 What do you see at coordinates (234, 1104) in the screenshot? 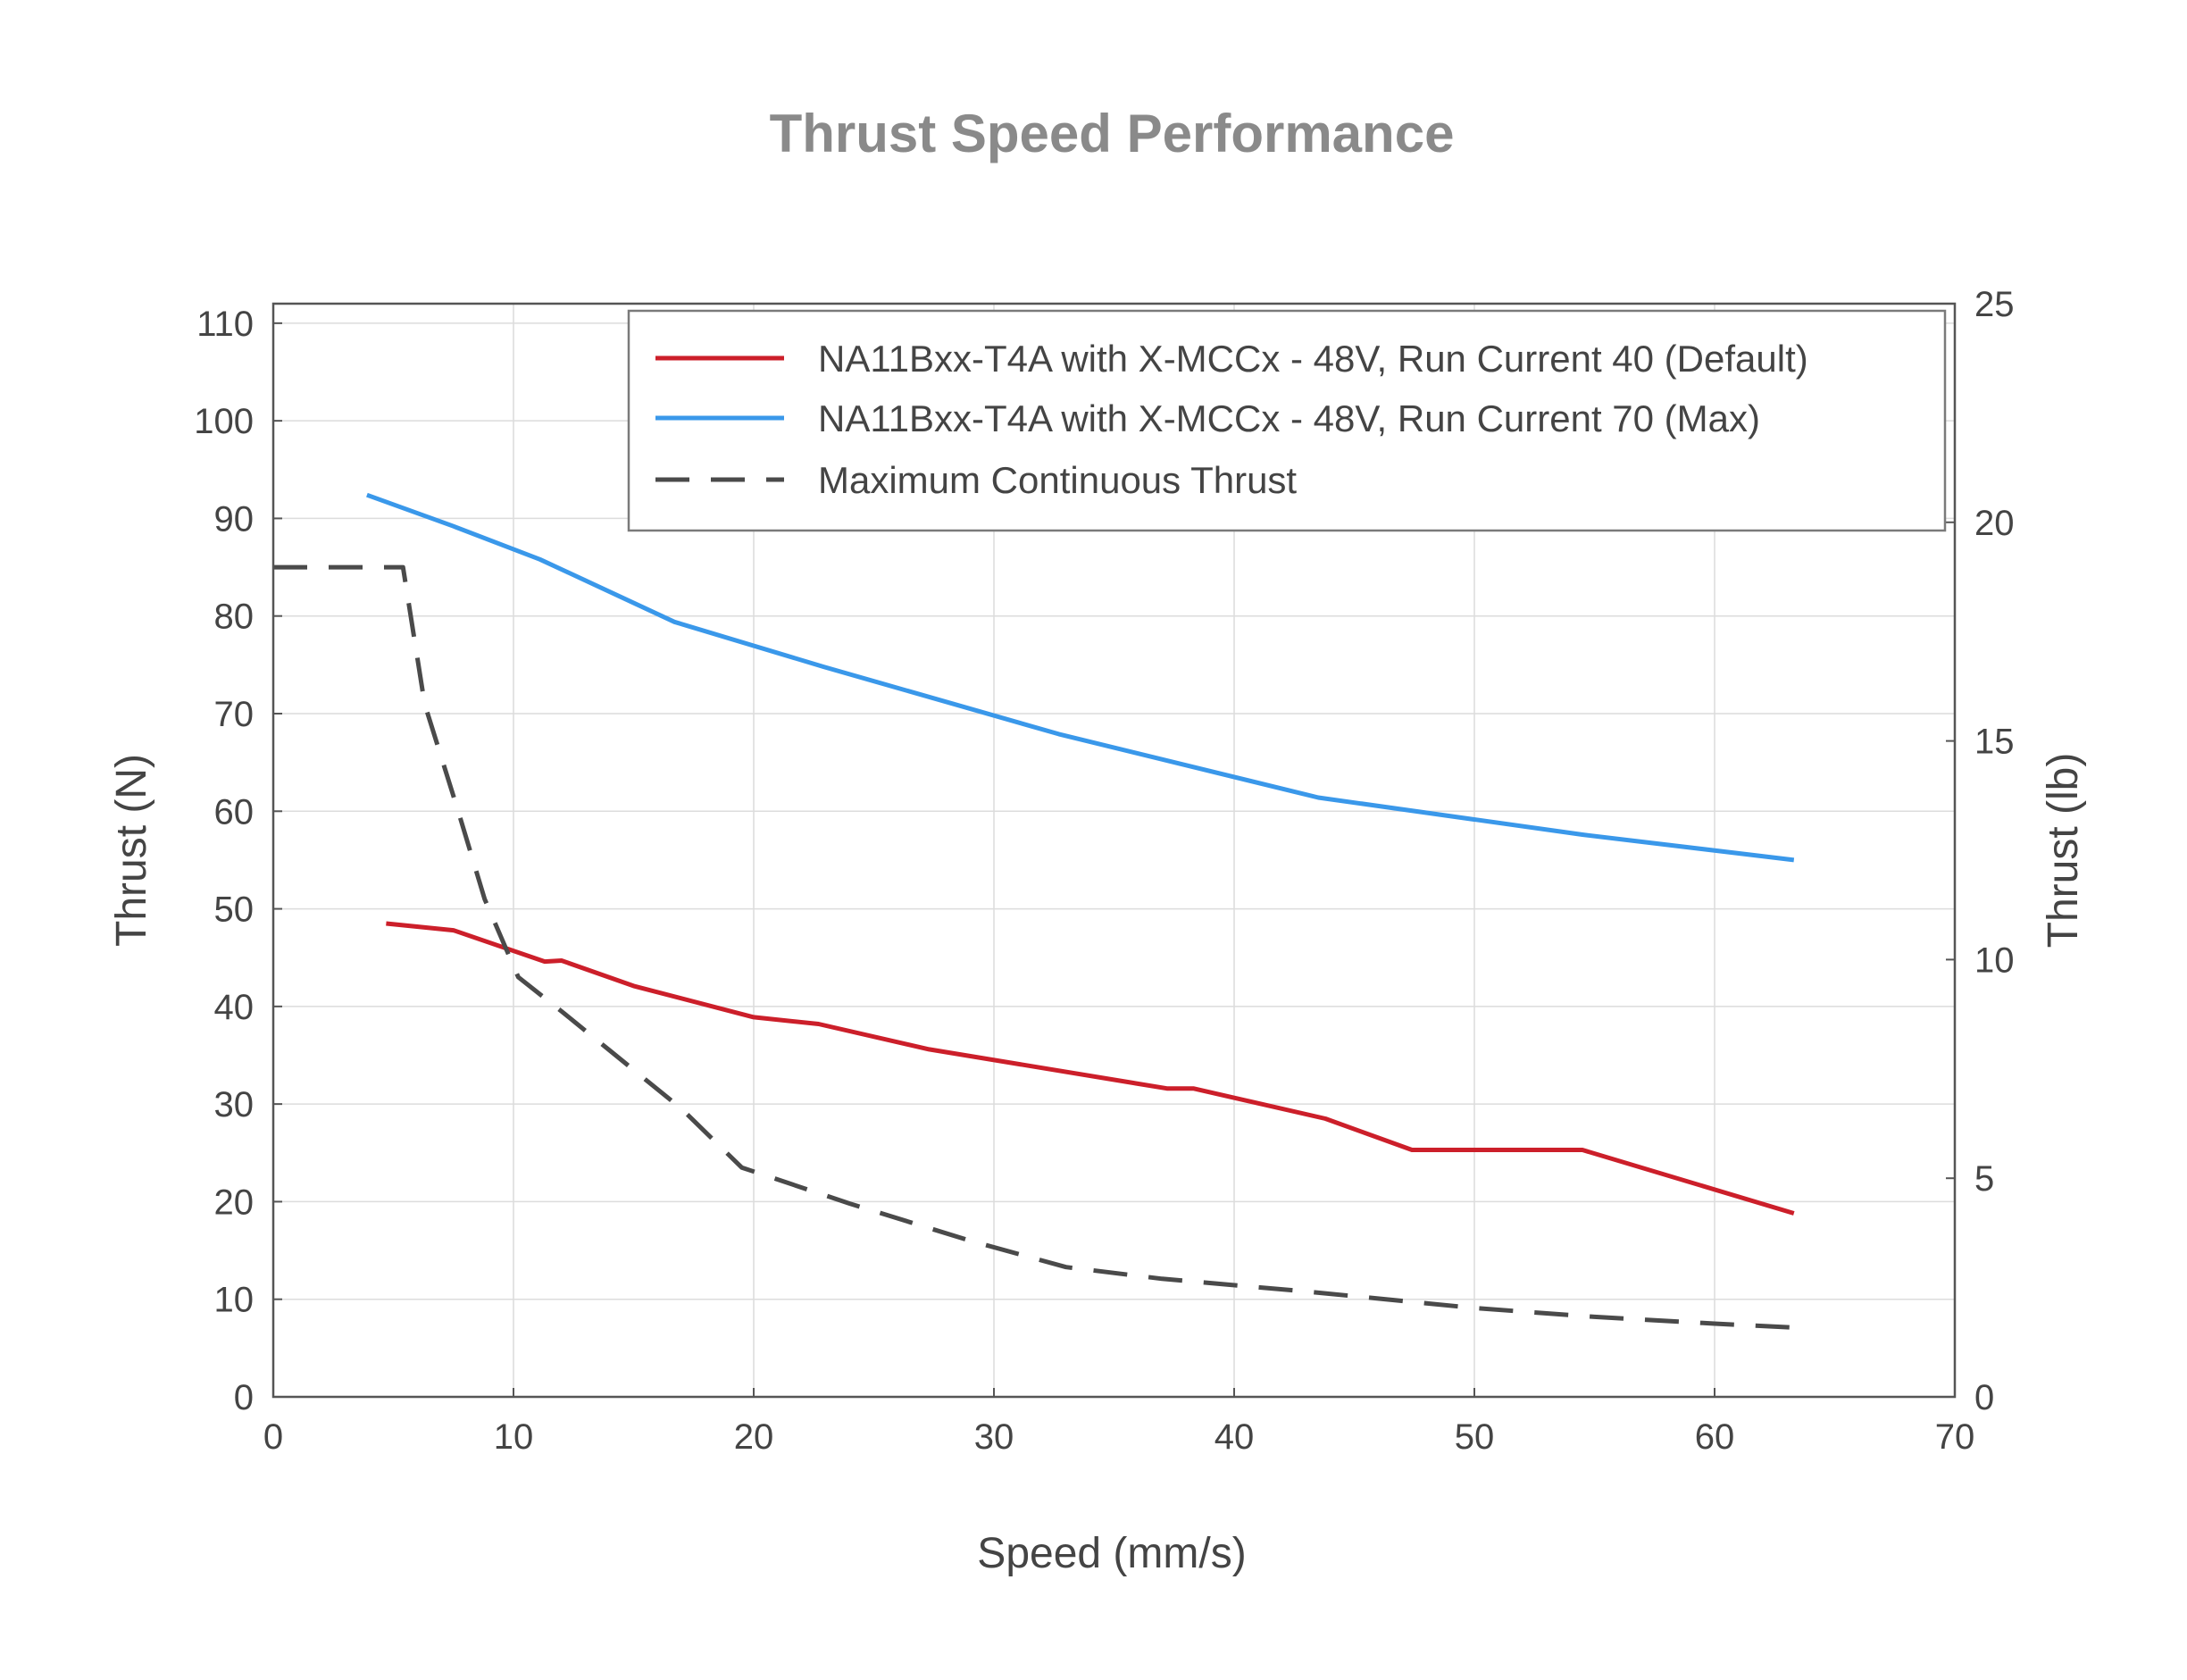
I see `y-tick-label: 30` at bounding box center [234, 1104].